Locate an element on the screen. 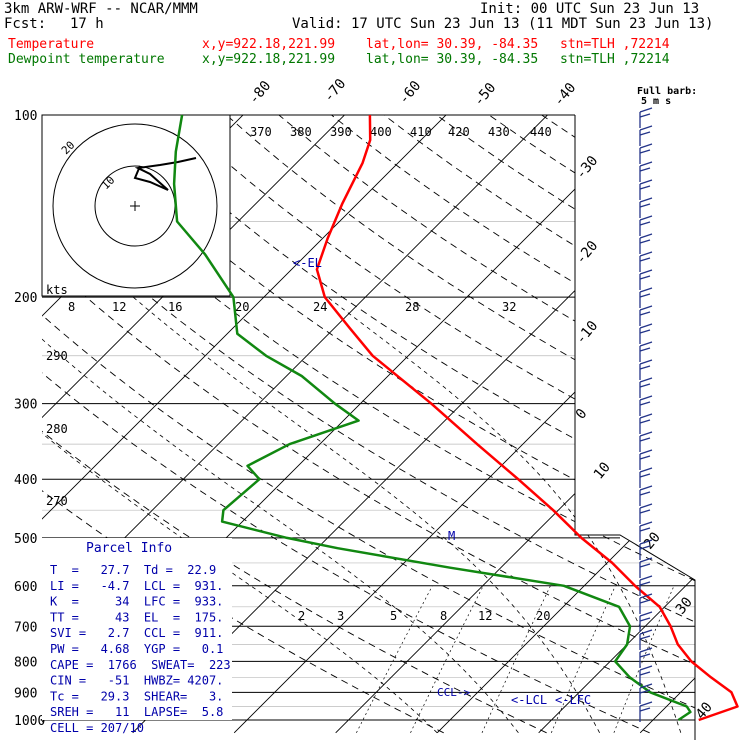 The height and width of the screenshot is (740, 740). parcel-box-bg is located at coordinates (137, 629).